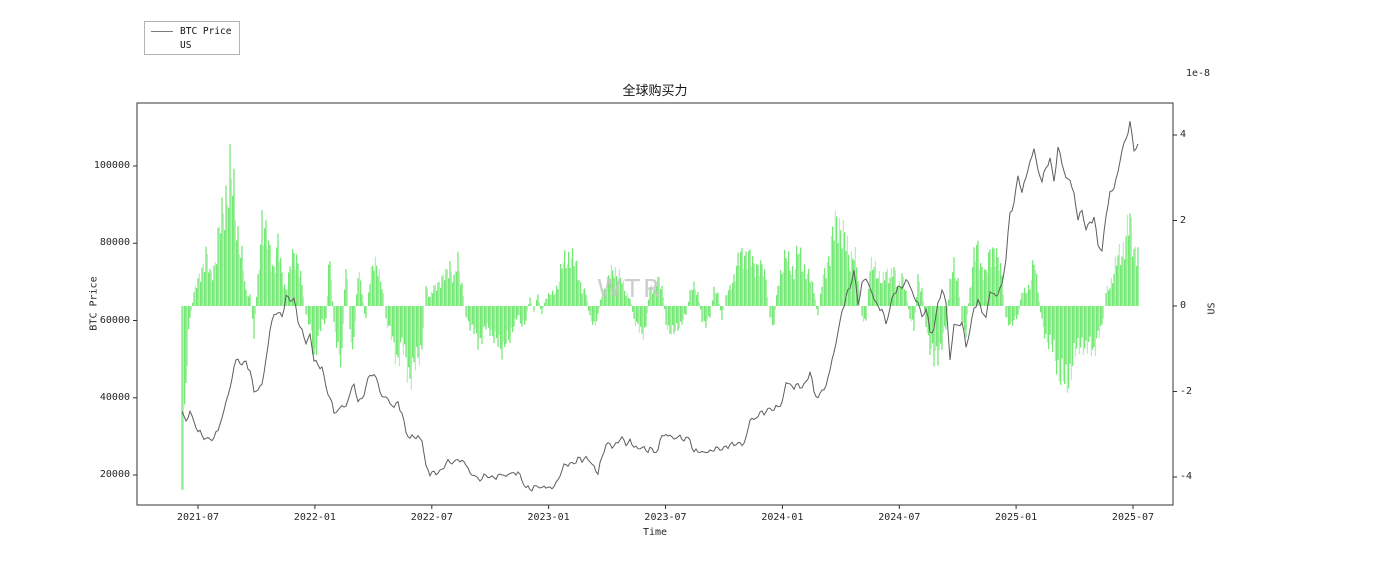 The image size is (1380, 578). Describe the element at coordinates (206, 31) in the screenshot. I see `legend-label: BTC Price` at that location.